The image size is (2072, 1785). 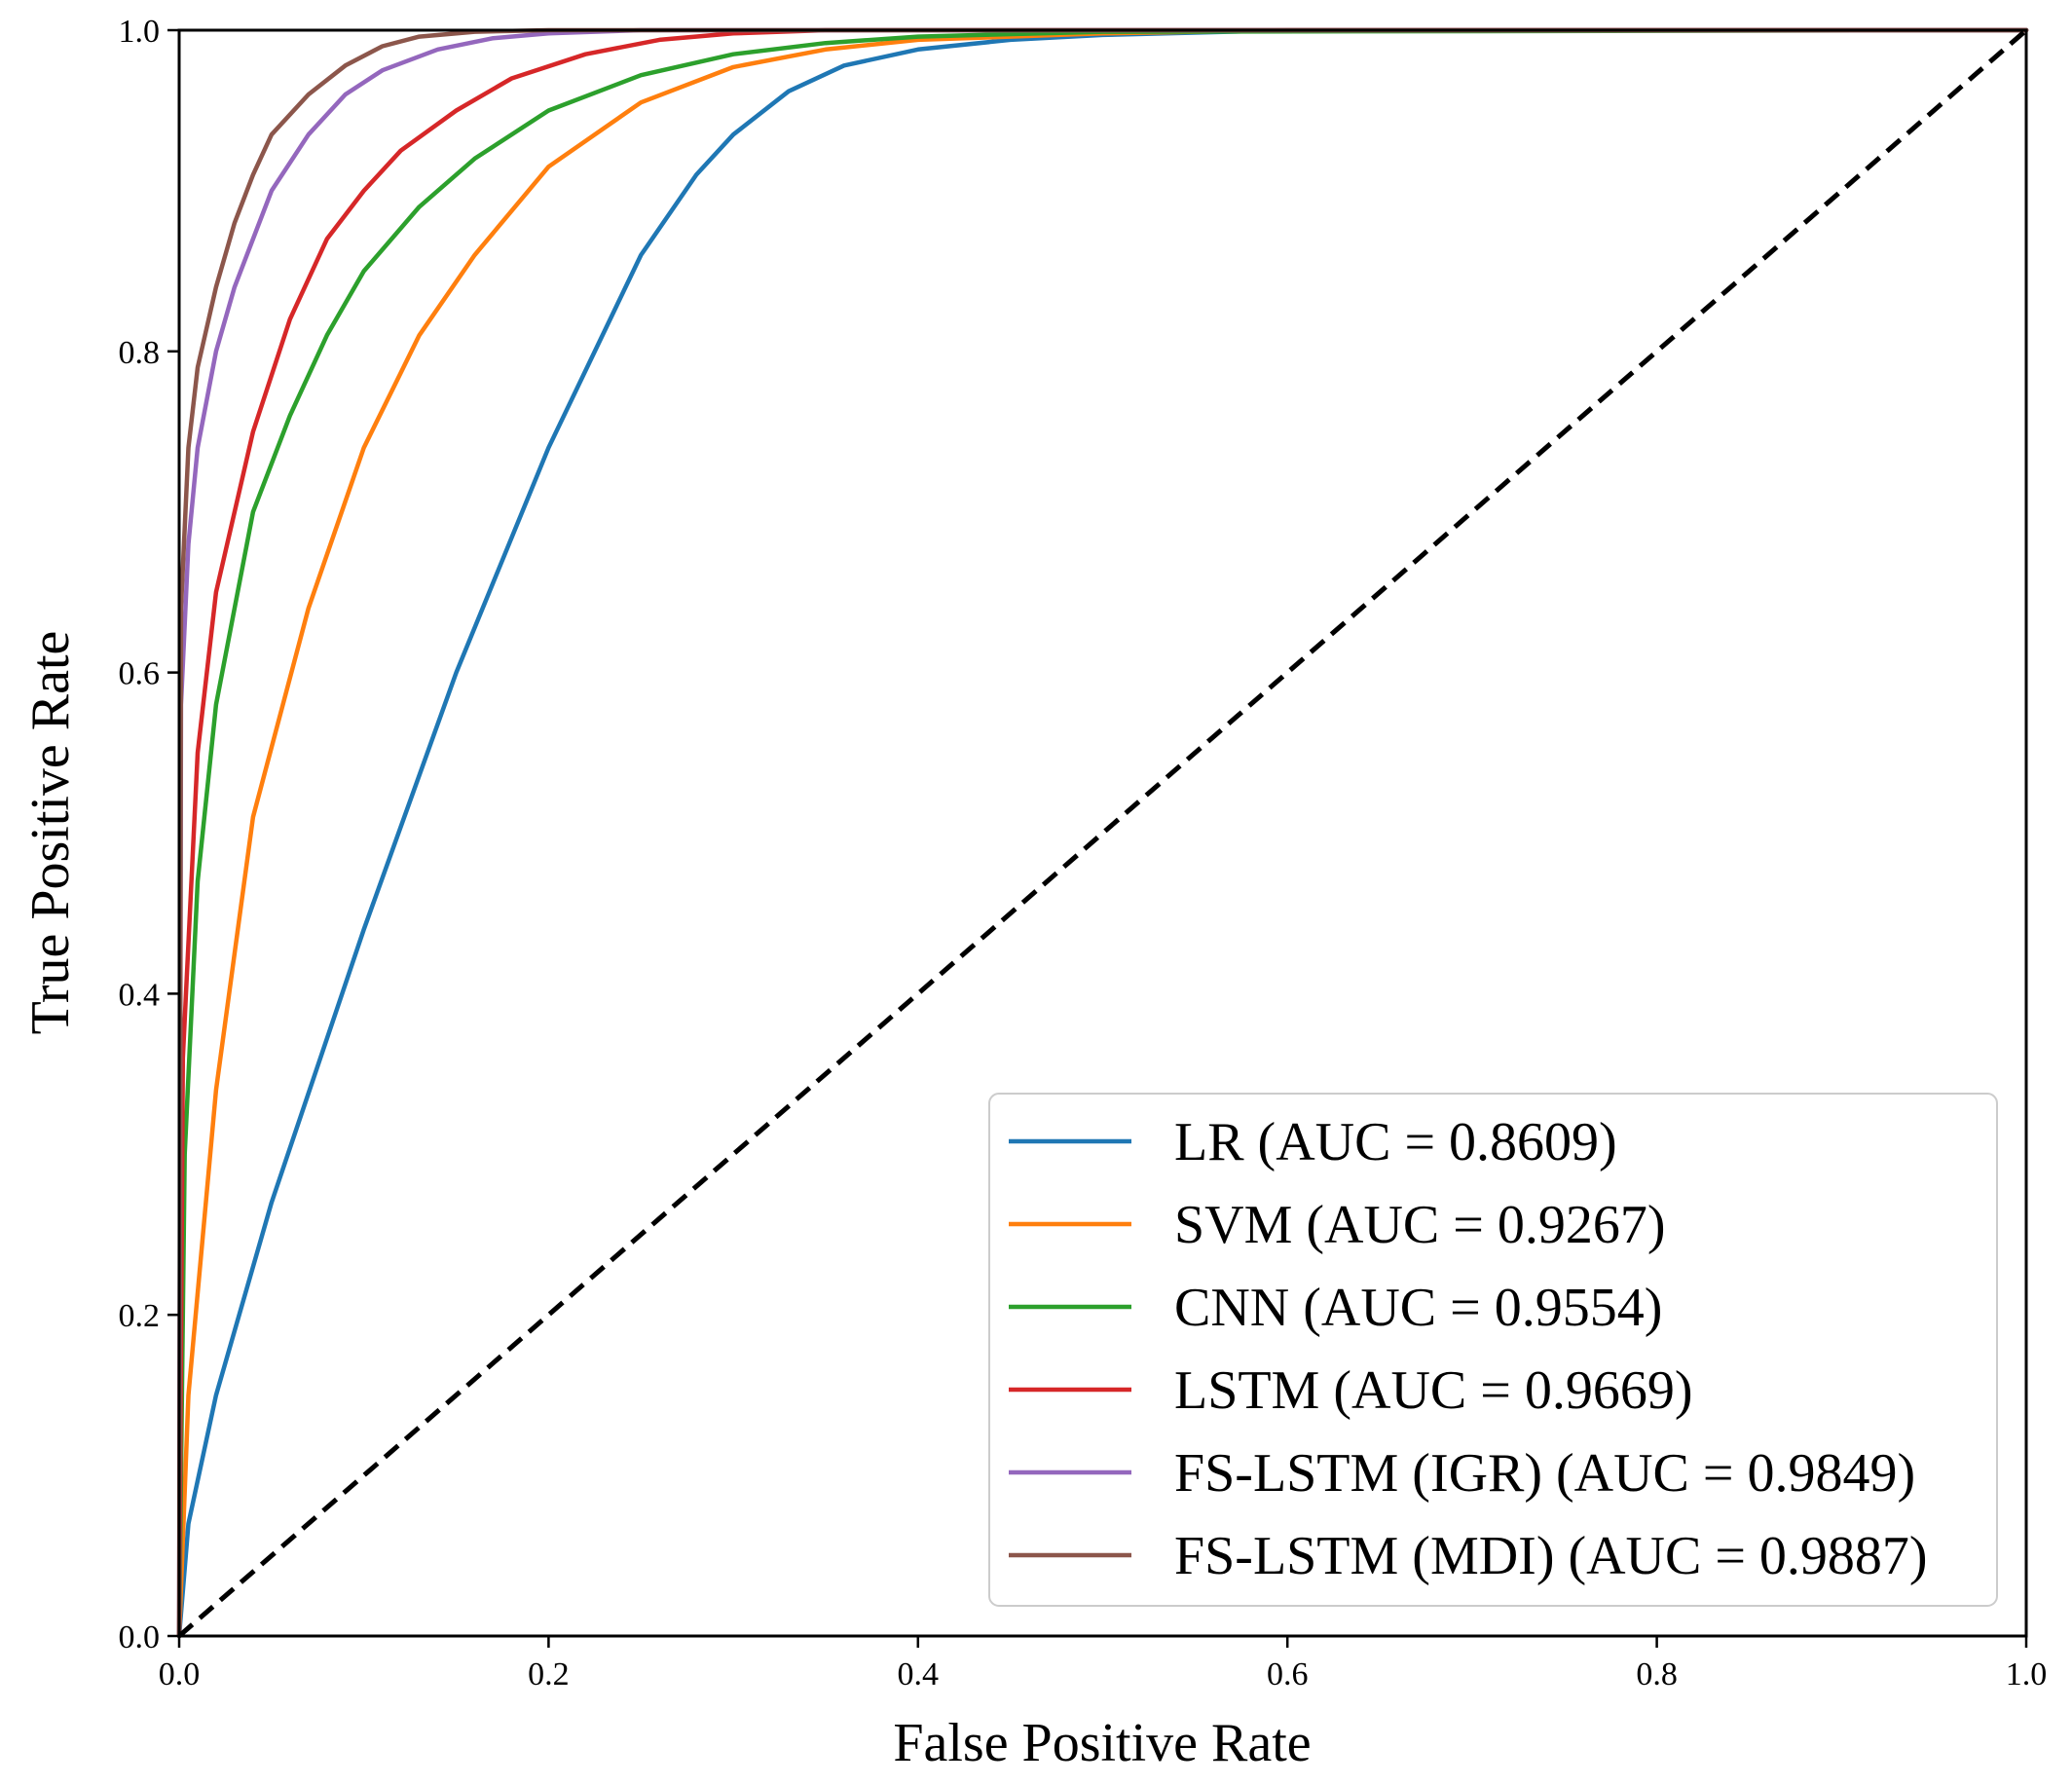 I want to click on legend-label: LSTM (AUC = 0.9669), so click(x=1433, y=1390).